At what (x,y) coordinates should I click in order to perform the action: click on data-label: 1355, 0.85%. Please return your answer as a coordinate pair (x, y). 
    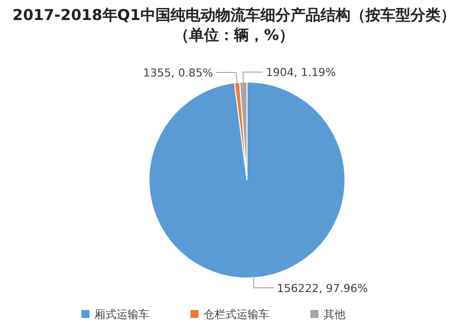
    Looking at the image, I should click on (178, 73).